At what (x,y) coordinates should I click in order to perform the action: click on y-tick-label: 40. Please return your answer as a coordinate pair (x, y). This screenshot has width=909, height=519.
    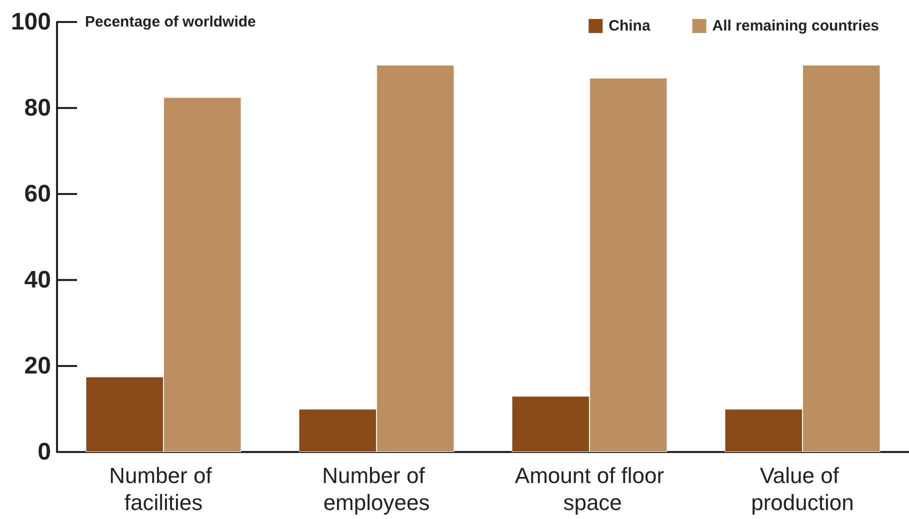
    Looking at the image, I should click on (37, 280).